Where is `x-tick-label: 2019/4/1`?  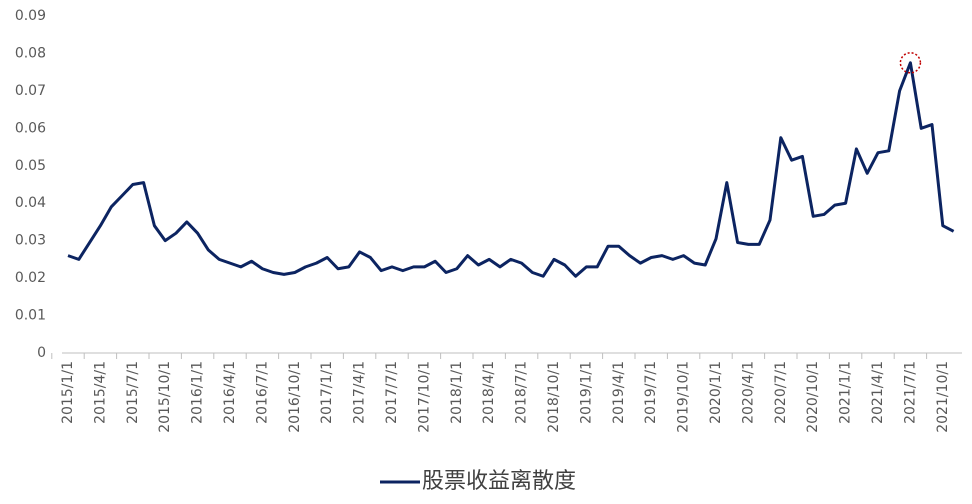
x-tick-label: 2019/4/1 is located at coordinates (619, 392).